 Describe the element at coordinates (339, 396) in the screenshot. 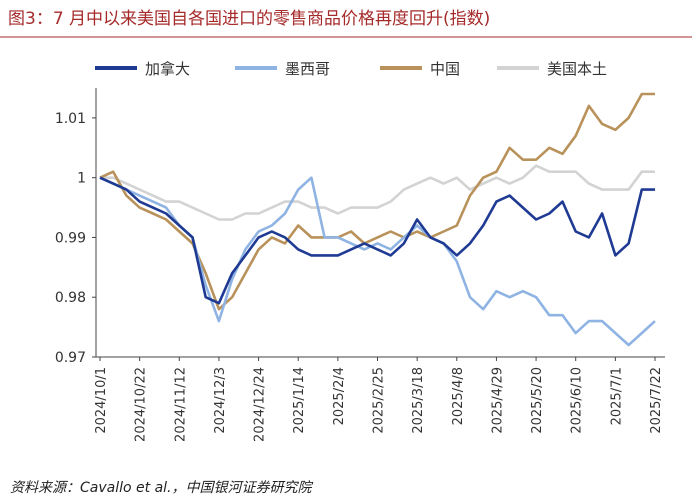

I see `x-tick-label: 2025/2/4` at that location.